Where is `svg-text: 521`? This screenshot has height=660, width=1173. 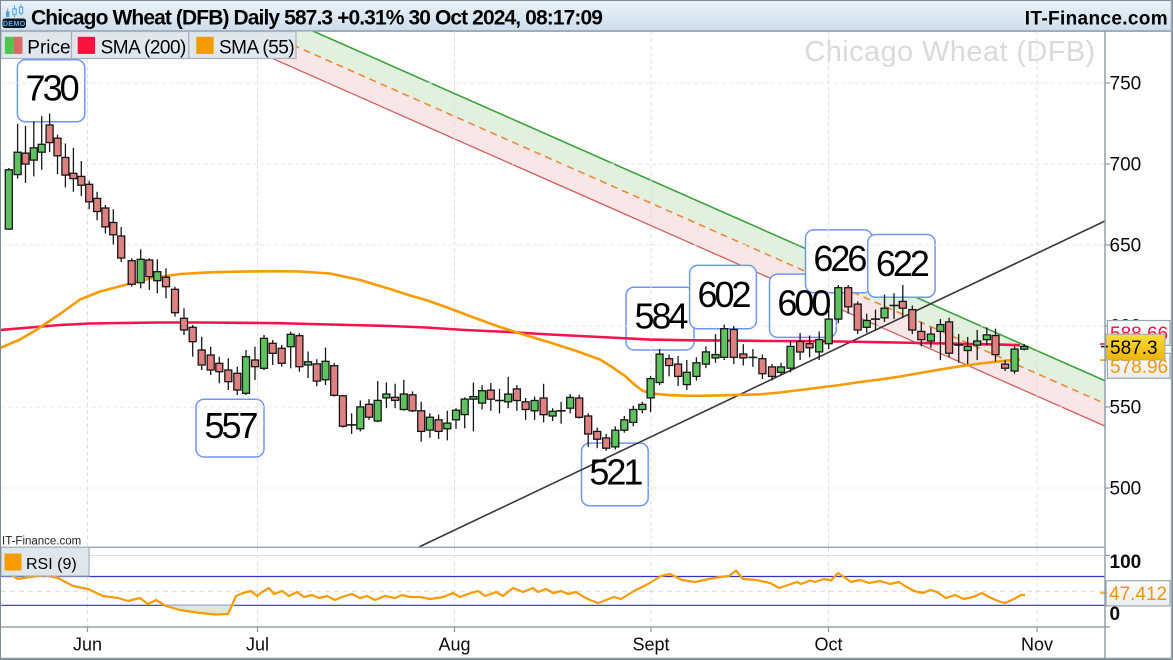
svg-text: 521 is located at coordinates (615, 471).